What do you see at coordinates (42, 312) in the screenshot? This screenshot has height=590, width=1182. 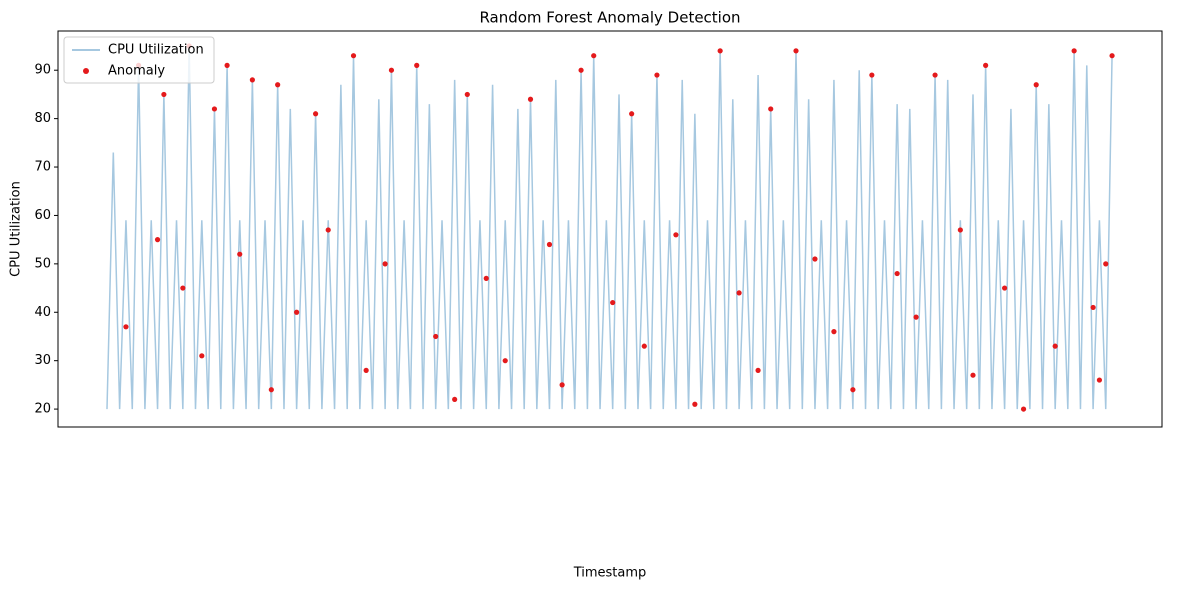 I see `y-tick-label: 40` at bounding box center [42, 312].